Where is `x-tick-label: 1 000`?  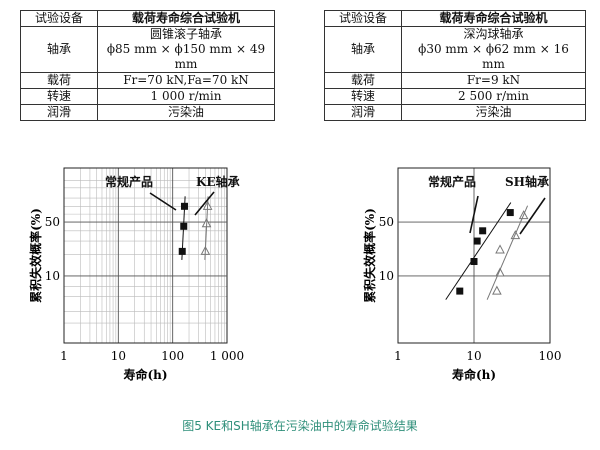 x-tick-label: 1 000 is located at coordinates (227, 356).